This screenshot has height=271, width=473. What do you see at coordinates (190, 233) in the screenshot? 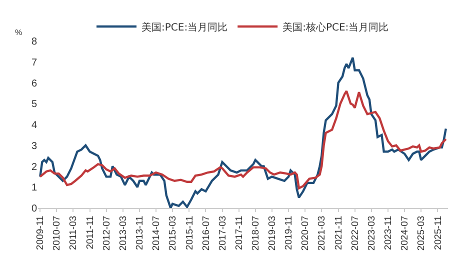
I see `x-tick-label: 2015-11` at bounding box center [190, 233].